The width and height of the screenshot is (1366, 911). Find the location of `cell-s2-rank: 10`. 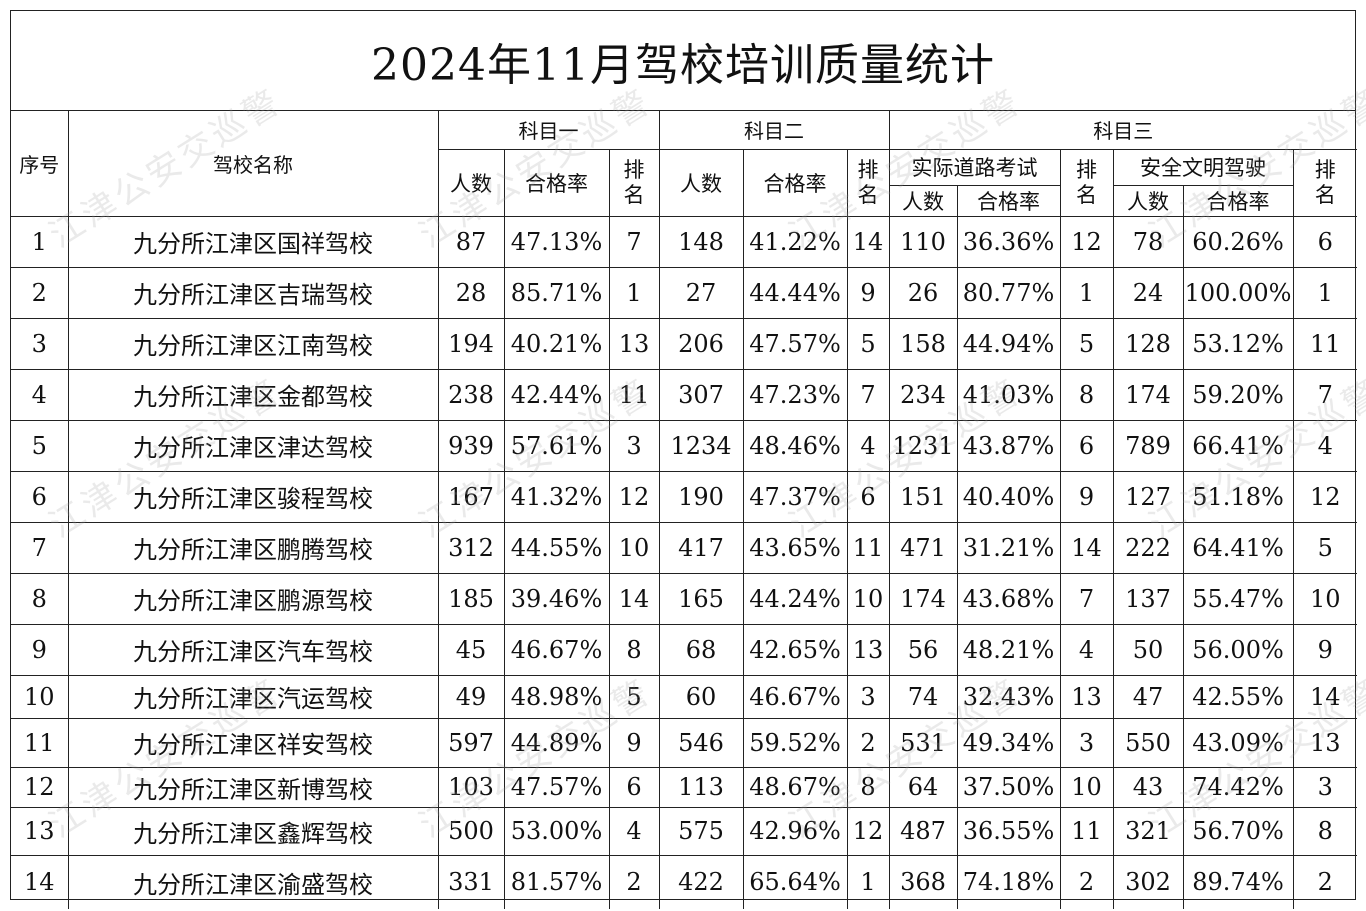

cell-s2-rank: 10 is located at coordinates (868, 598).